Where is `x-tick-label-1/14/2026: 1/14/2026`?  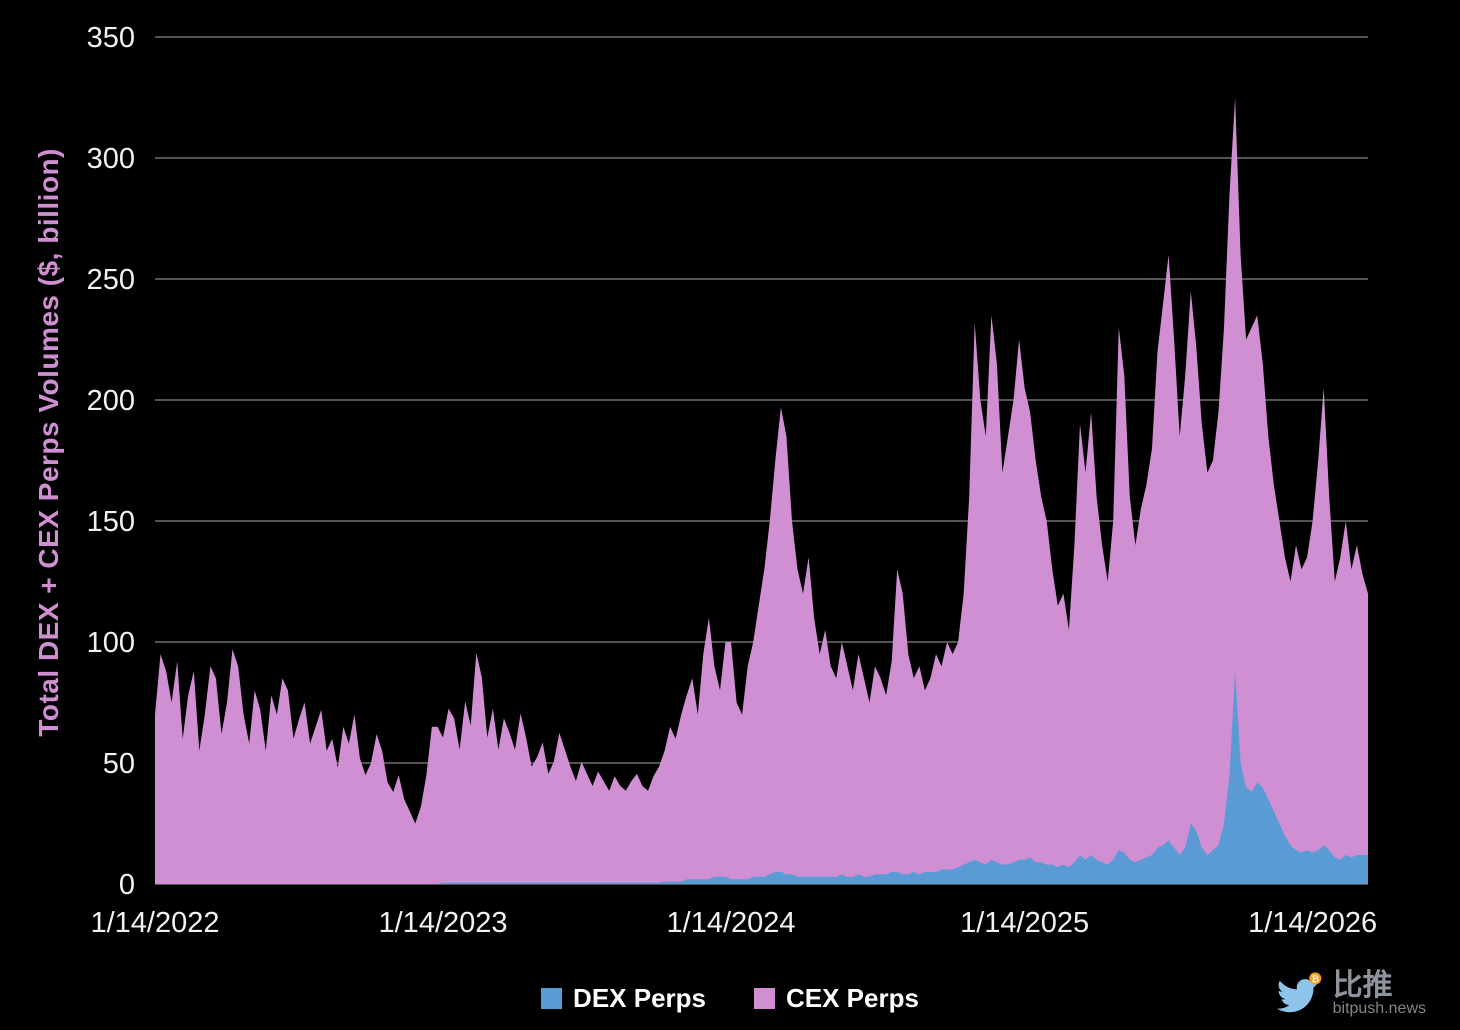 x-tick-label-1/14/2026: 1/14/2026 is located at coordinates (1312, 923).